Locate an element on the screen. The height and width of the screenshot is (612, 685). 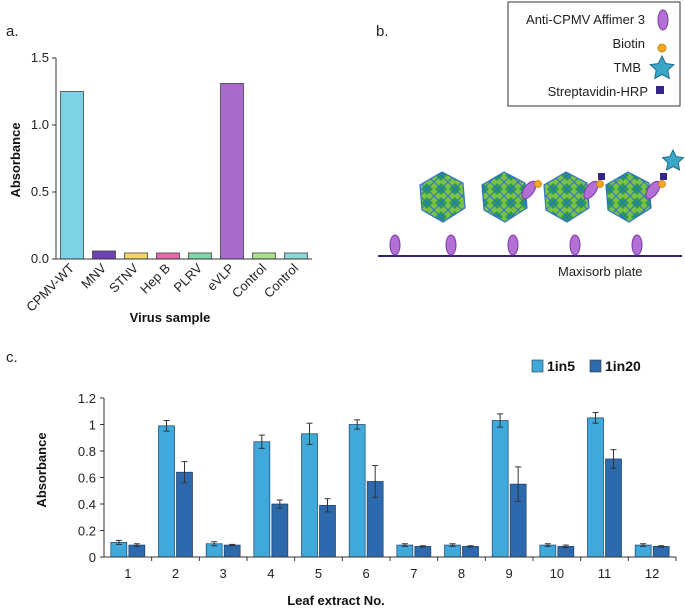
chart-c-ylabel: Absorbance is located at coordinates (41, 469).